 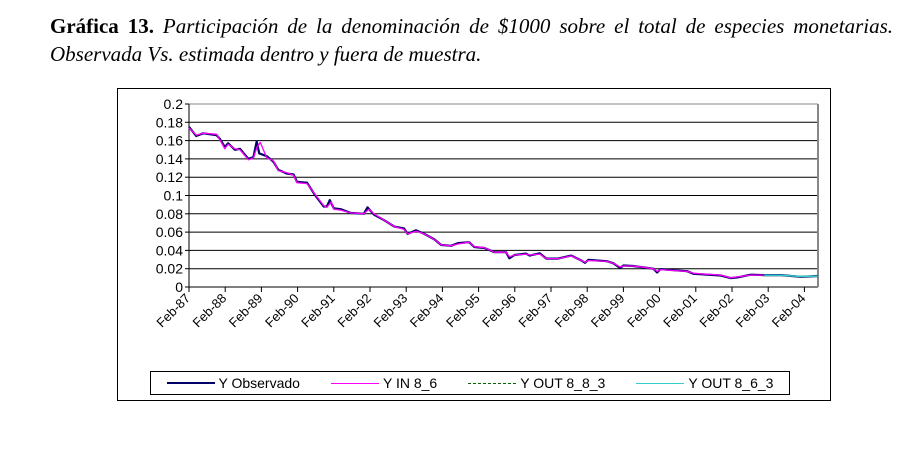 I want to click on legend-item-observado: Y Observado, so click(x=233, y=383).